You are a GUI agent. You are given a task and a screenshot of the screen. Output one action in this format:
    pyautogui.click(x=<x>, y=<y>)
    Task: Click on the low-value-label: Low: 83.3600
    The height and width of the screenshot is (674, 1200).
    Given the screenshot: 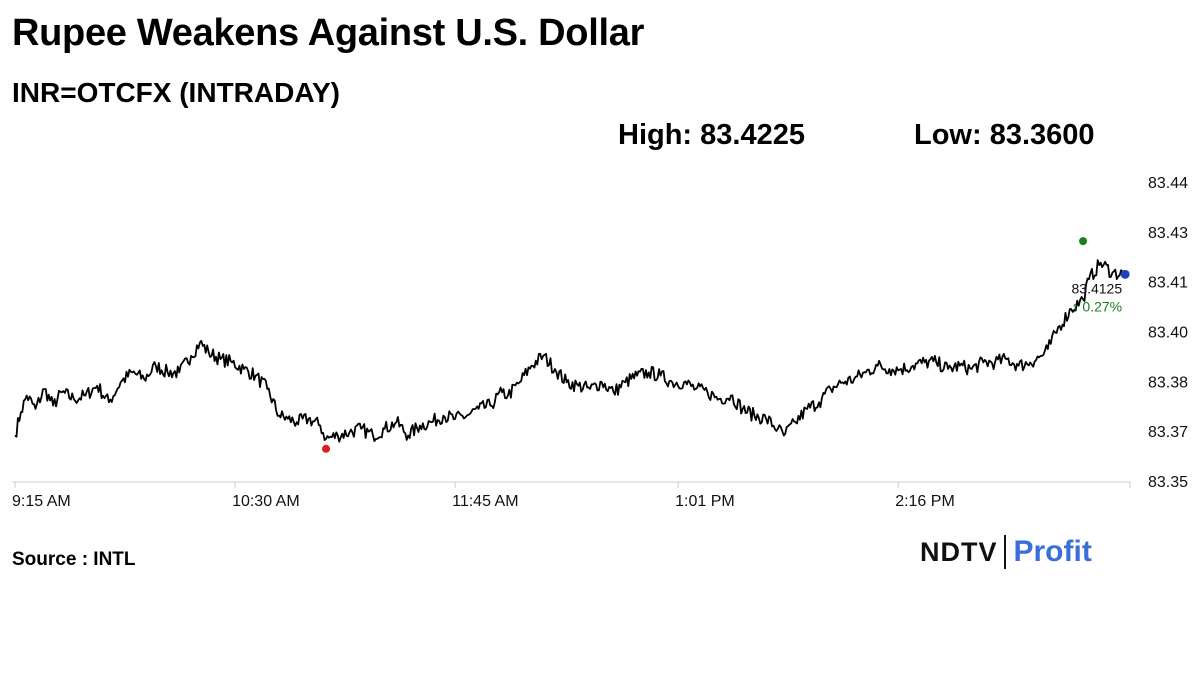 What is the action you would take?
    pyautogui.click(x=1004, y=135)
    